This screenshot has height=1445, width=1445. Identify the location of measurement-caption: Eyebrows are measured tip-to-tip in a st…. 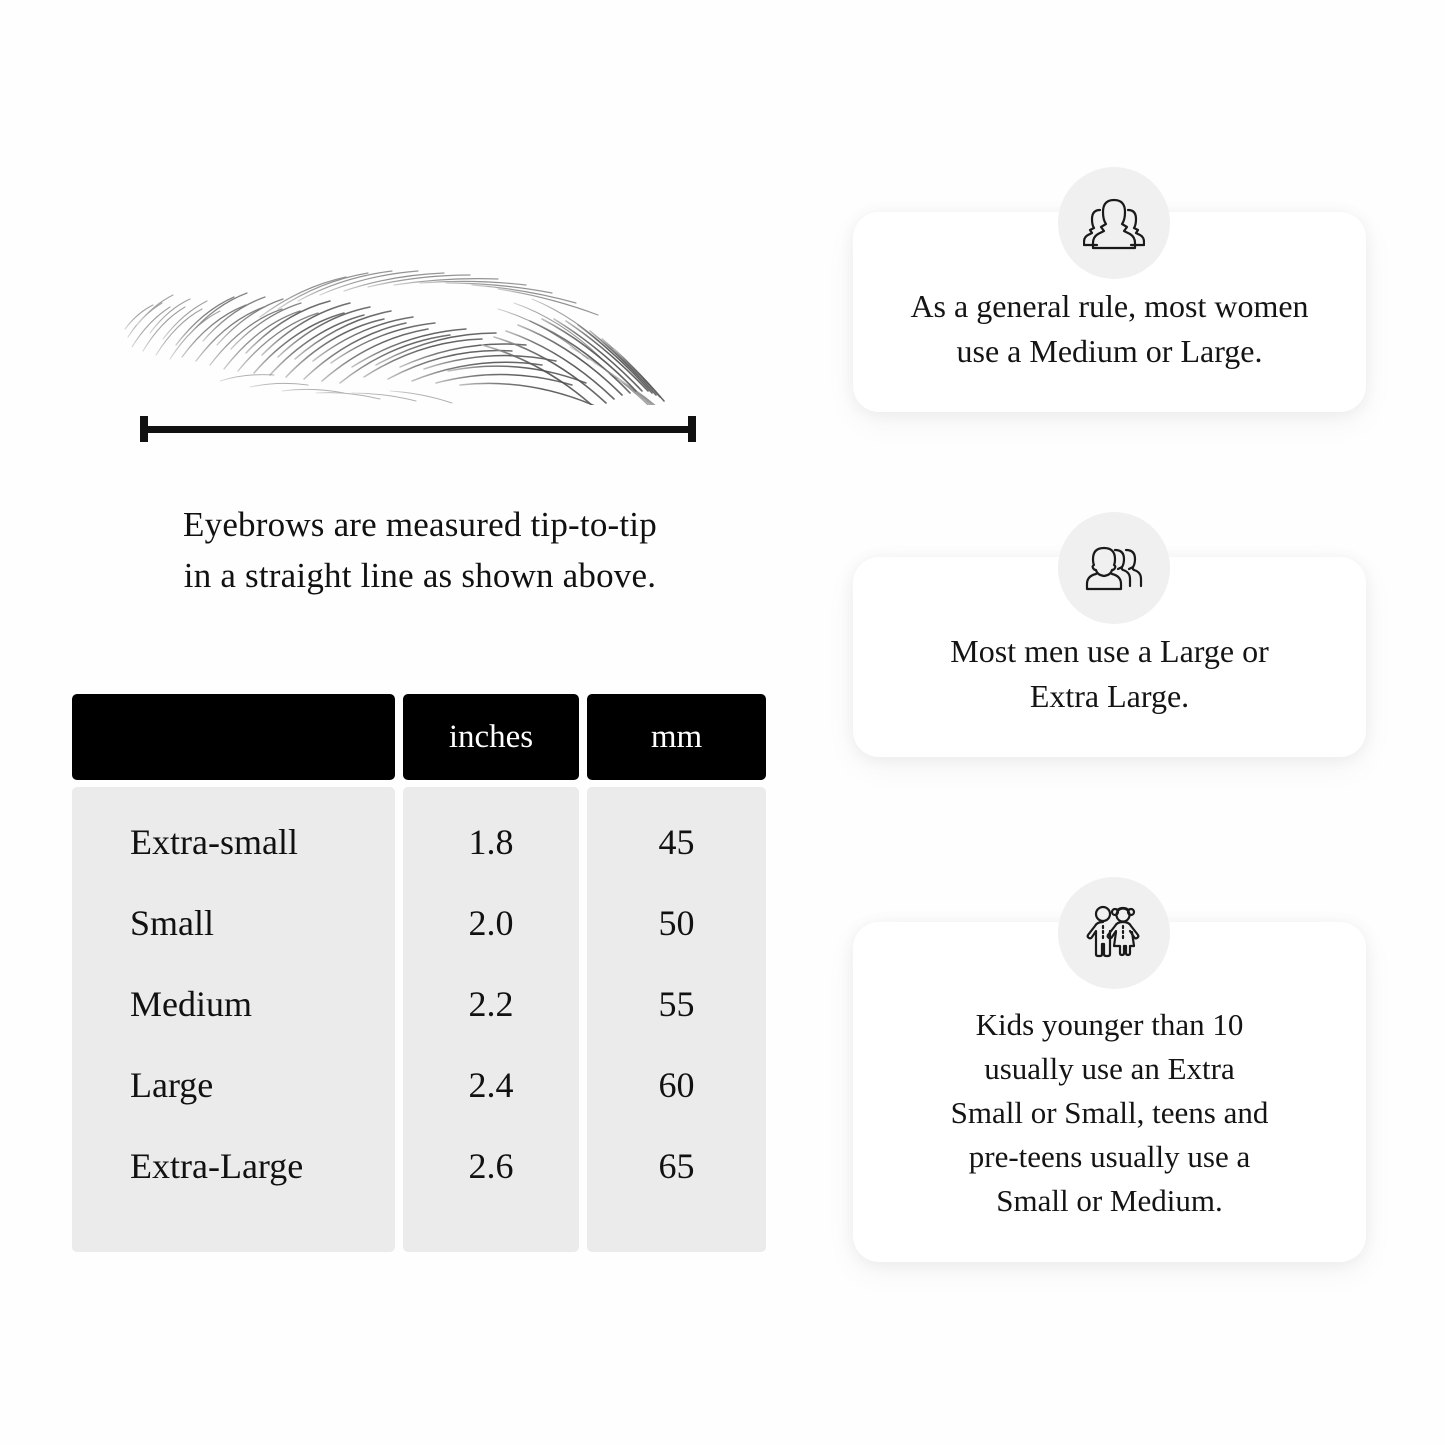
(420, 551).